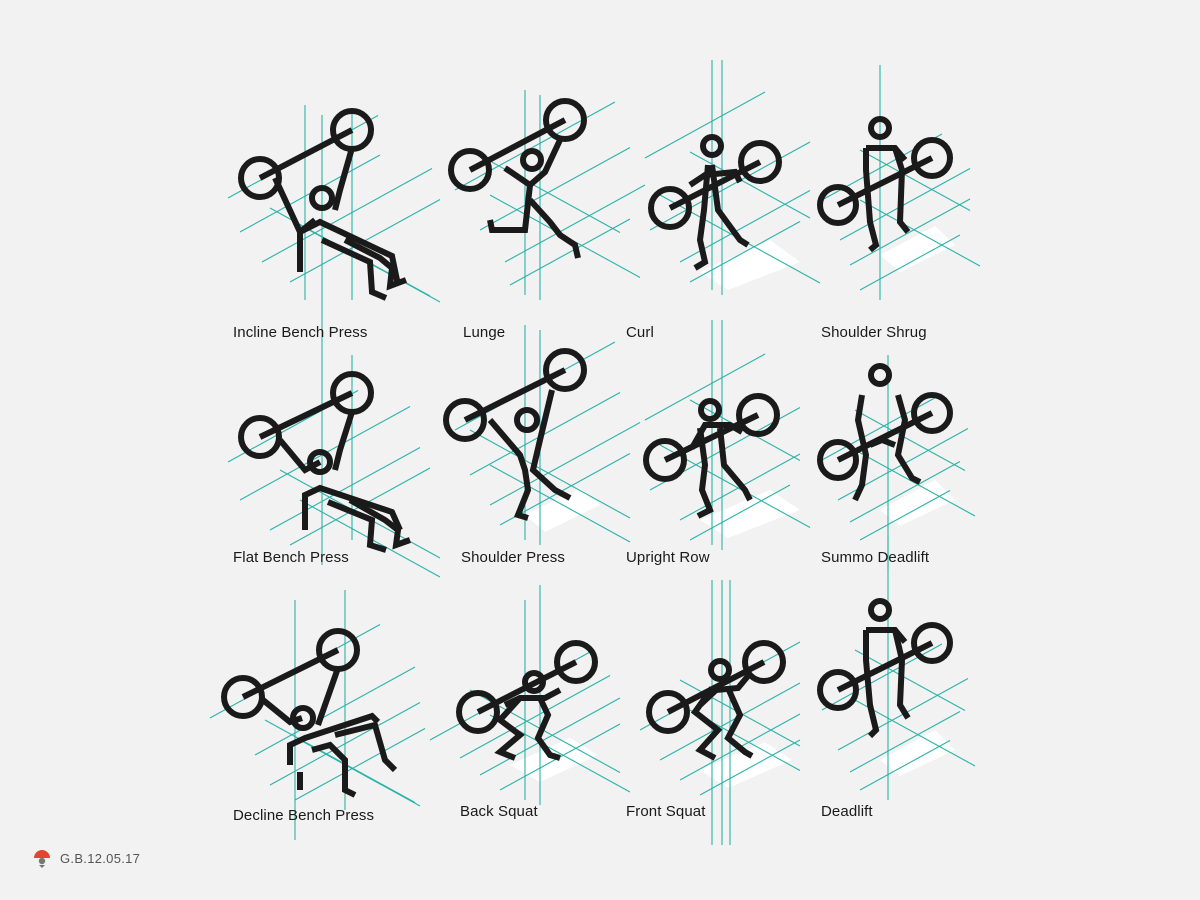  I want to click on shoulder-shrug-icon, so click(885, 184).